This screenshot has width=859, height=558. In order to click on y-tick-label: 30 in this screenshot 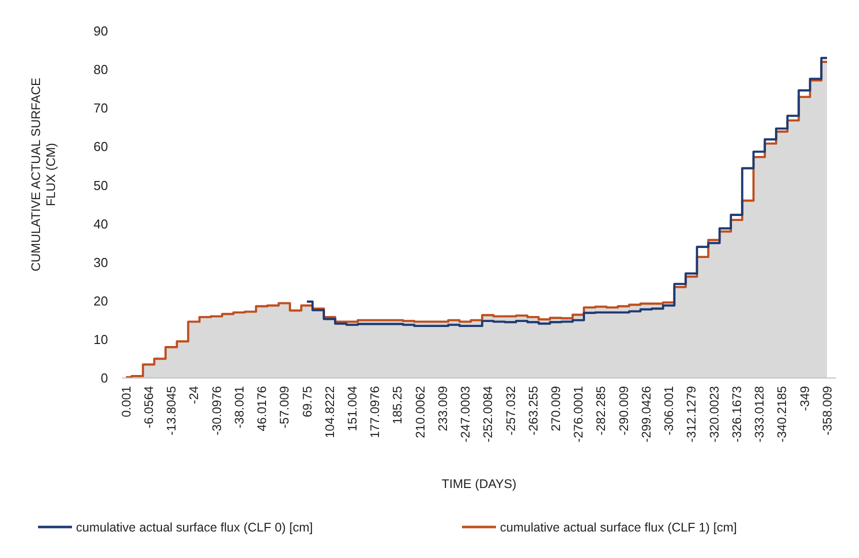, I will do `click(101, 262)`.